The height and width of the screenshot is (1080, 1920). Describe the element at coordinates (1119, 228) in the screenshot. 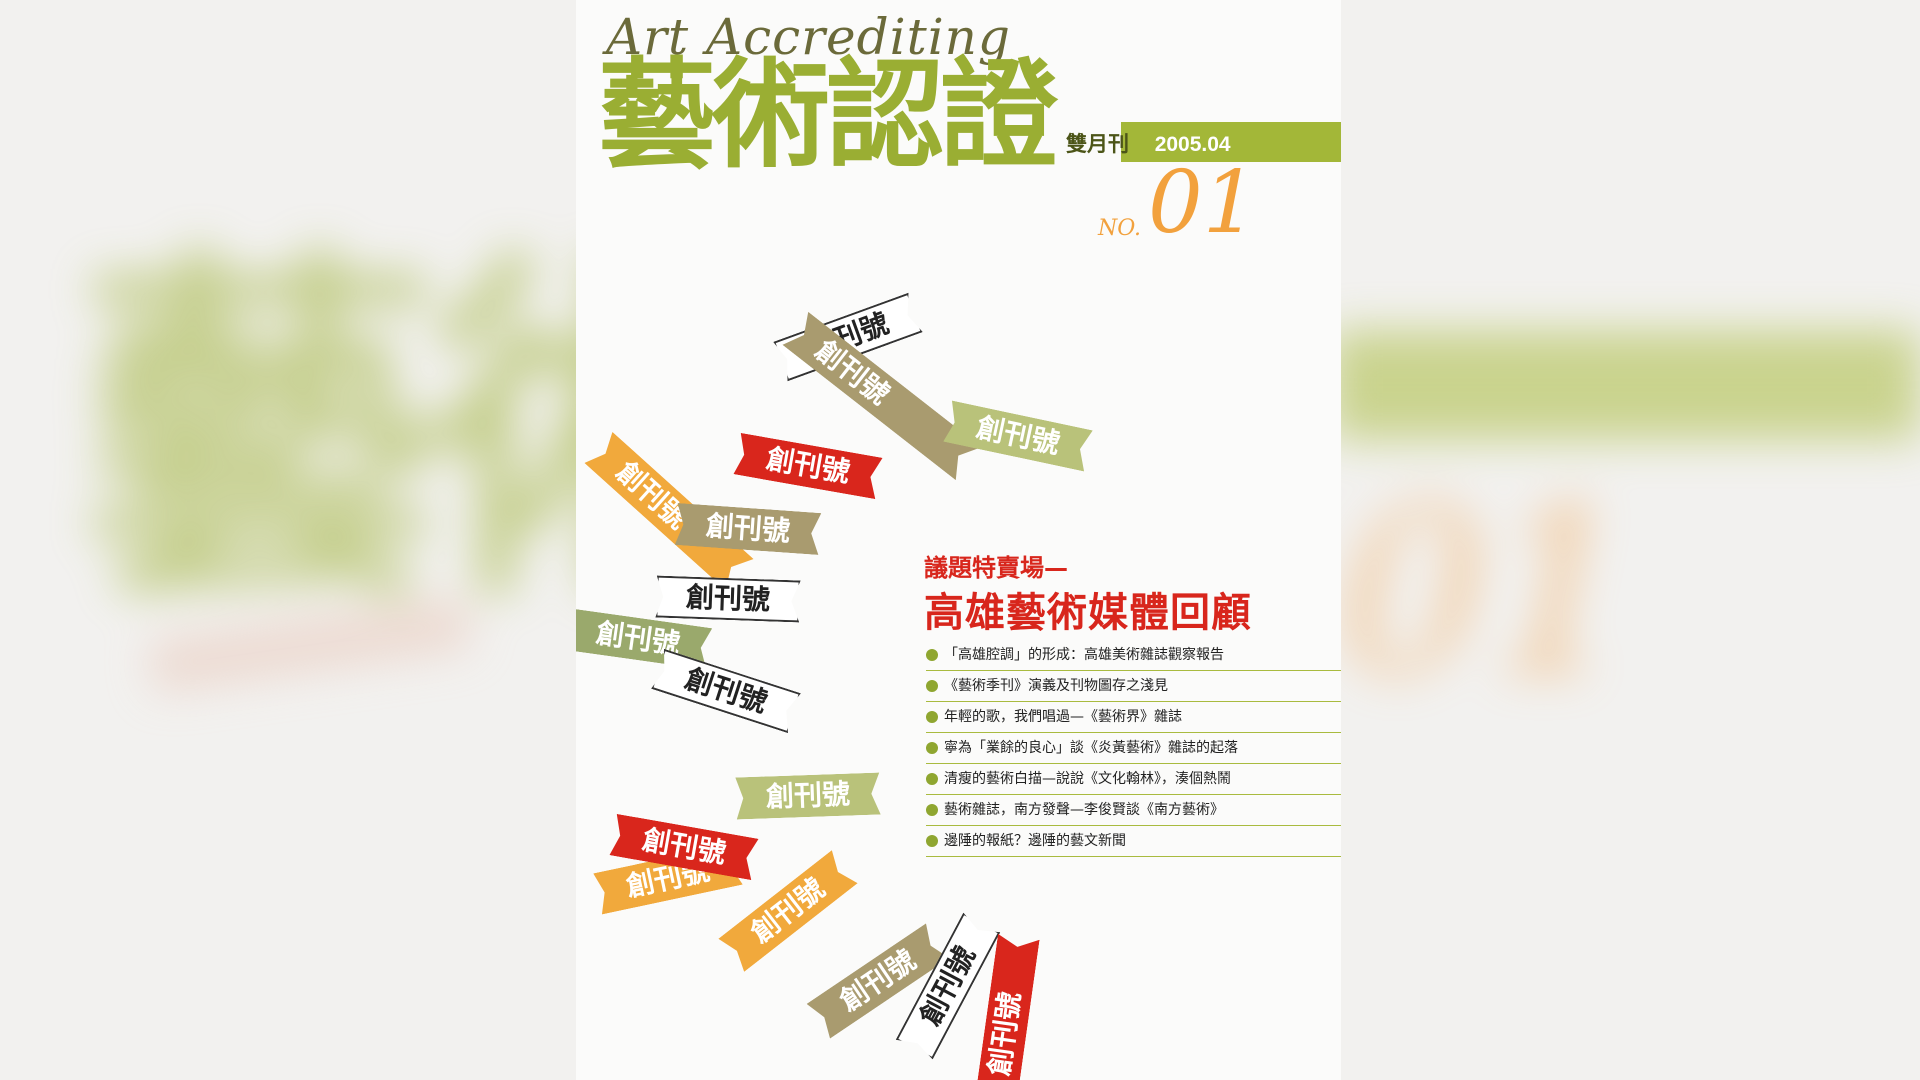

I see `issue-prefix: NO.` at that location.